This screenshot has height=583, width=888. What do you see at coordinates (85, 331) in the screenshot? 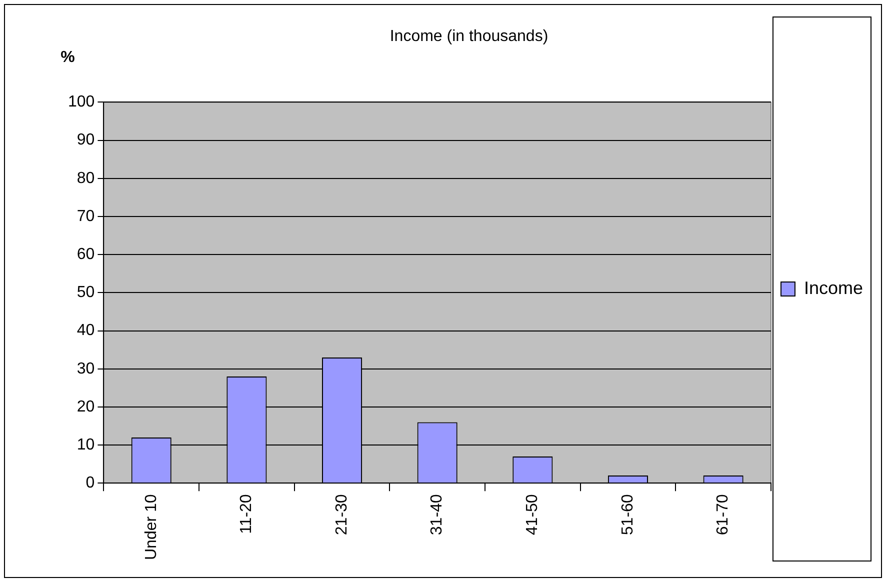
I see `y-tick-label: 40` at bounding box center [85, 331].